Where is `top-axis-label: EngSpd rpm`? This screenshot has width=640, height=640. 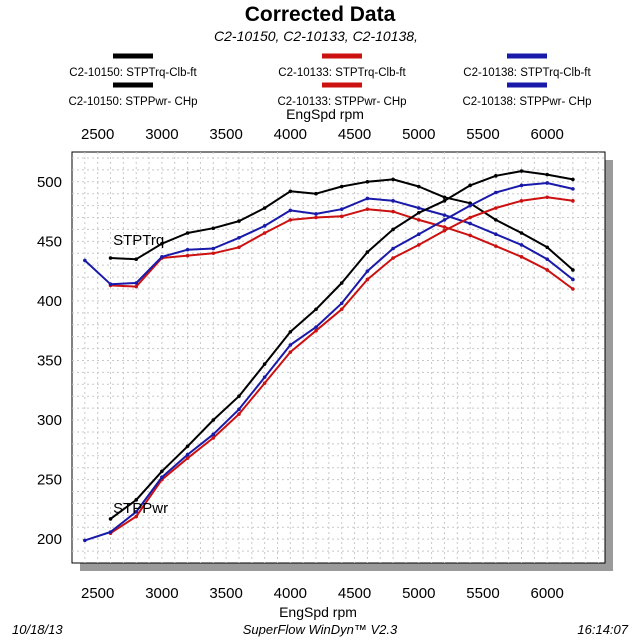 top-axis-label: EngSpd rpm is located at coordinates (325, 114).